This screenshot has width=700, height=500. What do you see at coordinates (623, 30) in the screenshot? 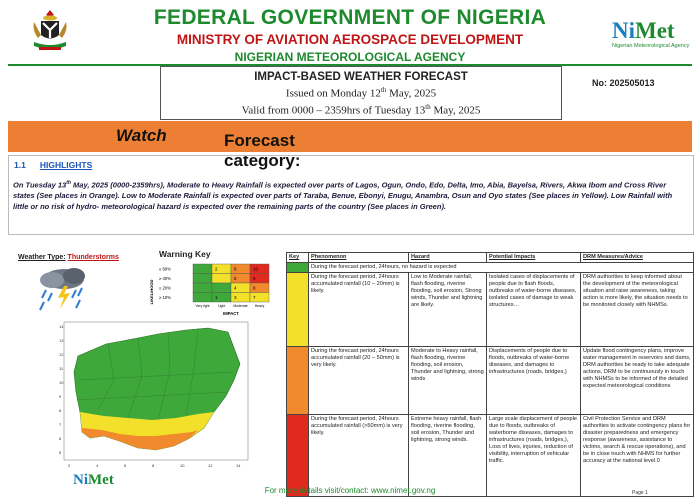
I see `logo-ni: Ni` at bounding box center [623, 30].